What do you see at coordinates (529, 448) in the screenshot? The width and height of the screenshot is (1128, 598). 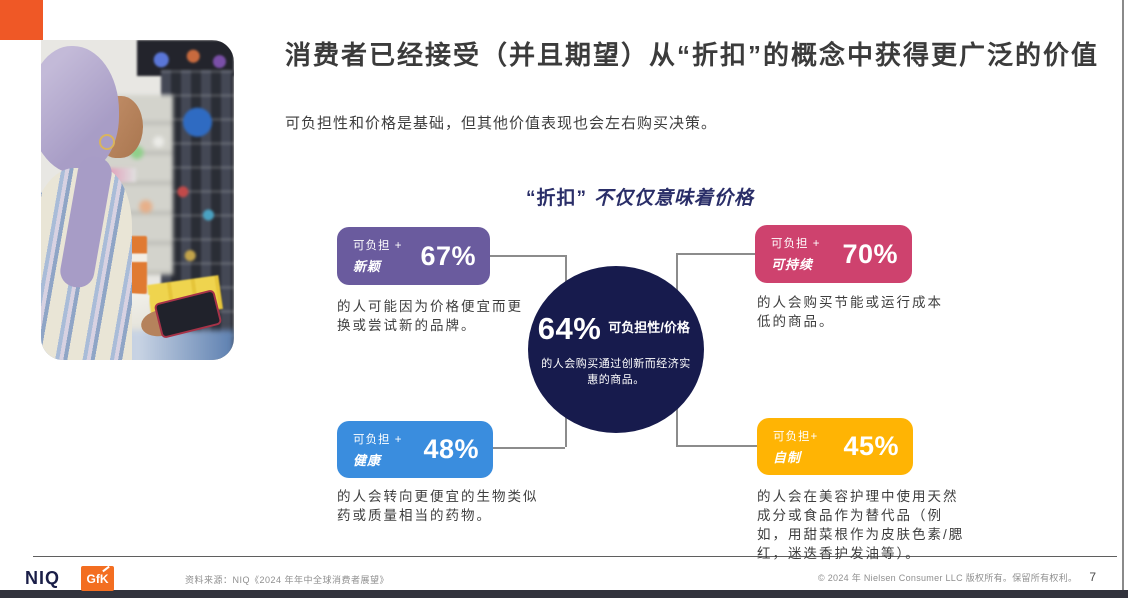 I see `connector-bottom-left` at bounding box center [529, 448].